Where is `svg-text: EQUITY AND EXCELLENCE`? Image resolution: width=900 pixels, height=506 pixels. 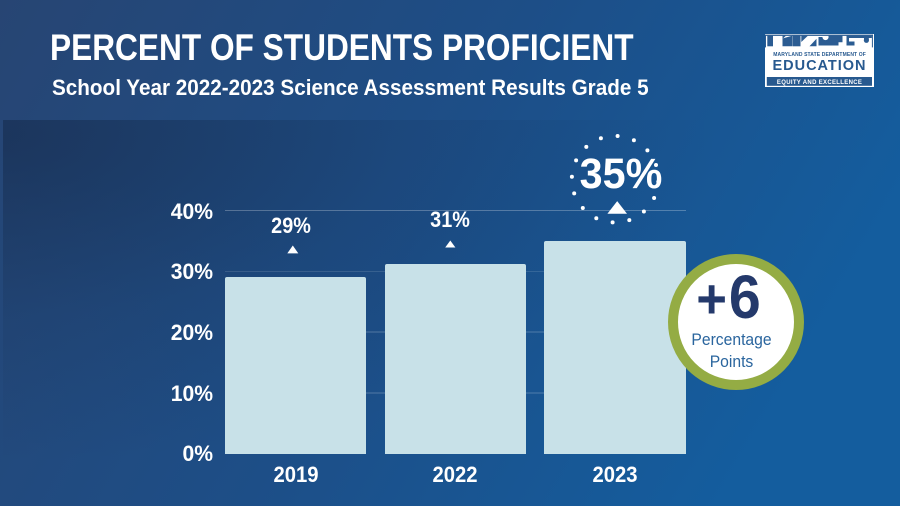 svg-text: EQUITY AND EXCELLENCE is located at coordinates (819, 83).